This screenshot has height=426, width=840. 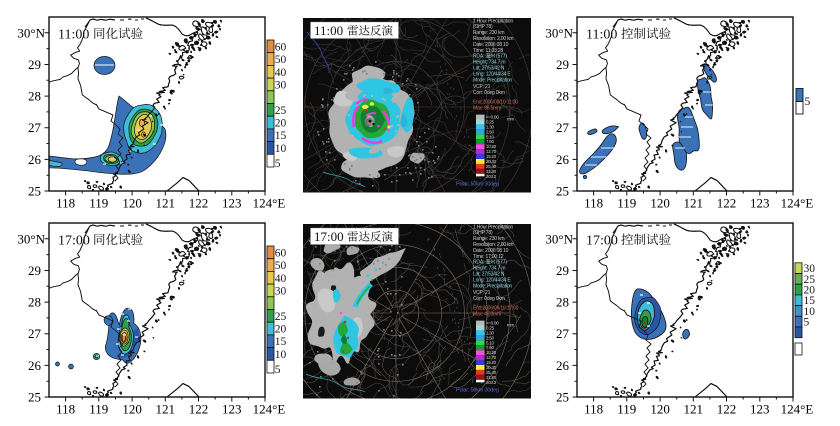 What do you see at coordinates (810, 301) in the screenshot?
I see `svg-text: 15` at bounding box center [810, 301].